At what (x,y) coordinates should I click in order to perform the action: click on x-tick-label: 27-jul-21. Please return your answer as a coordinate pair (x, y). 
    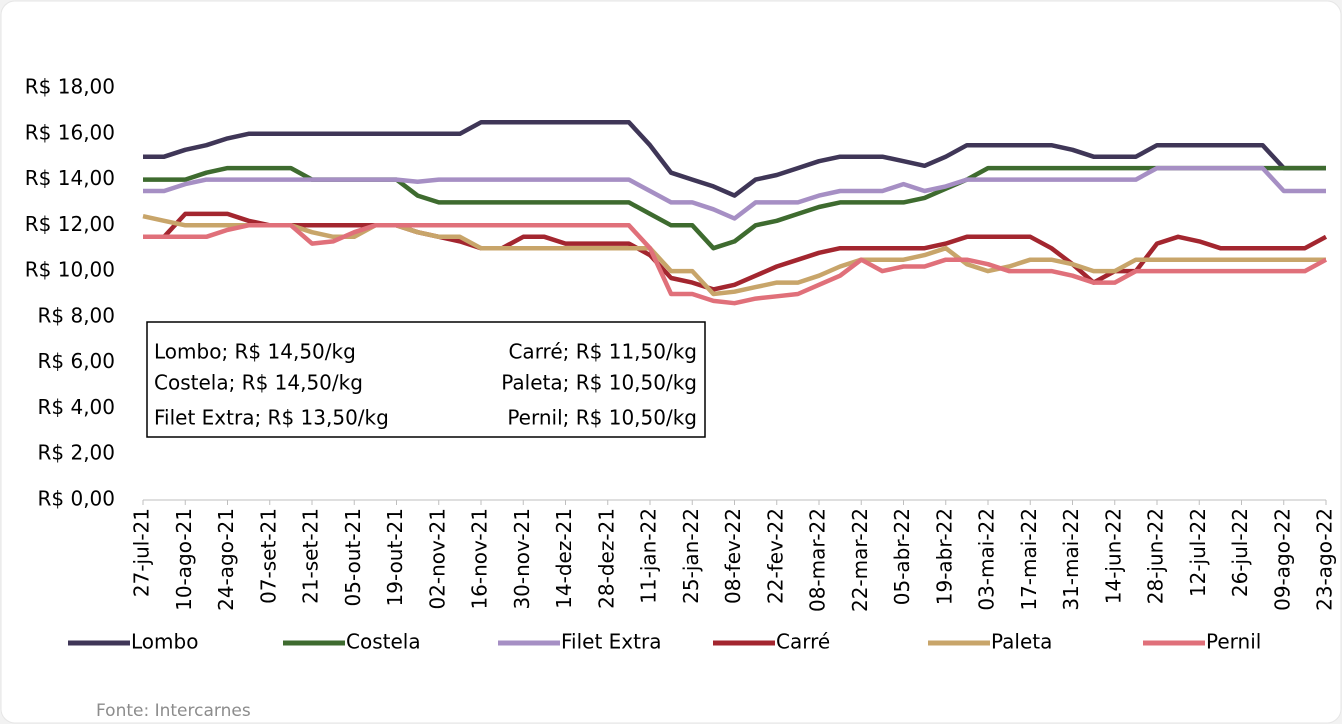
    Looking at the image, I should click on (142, 552).